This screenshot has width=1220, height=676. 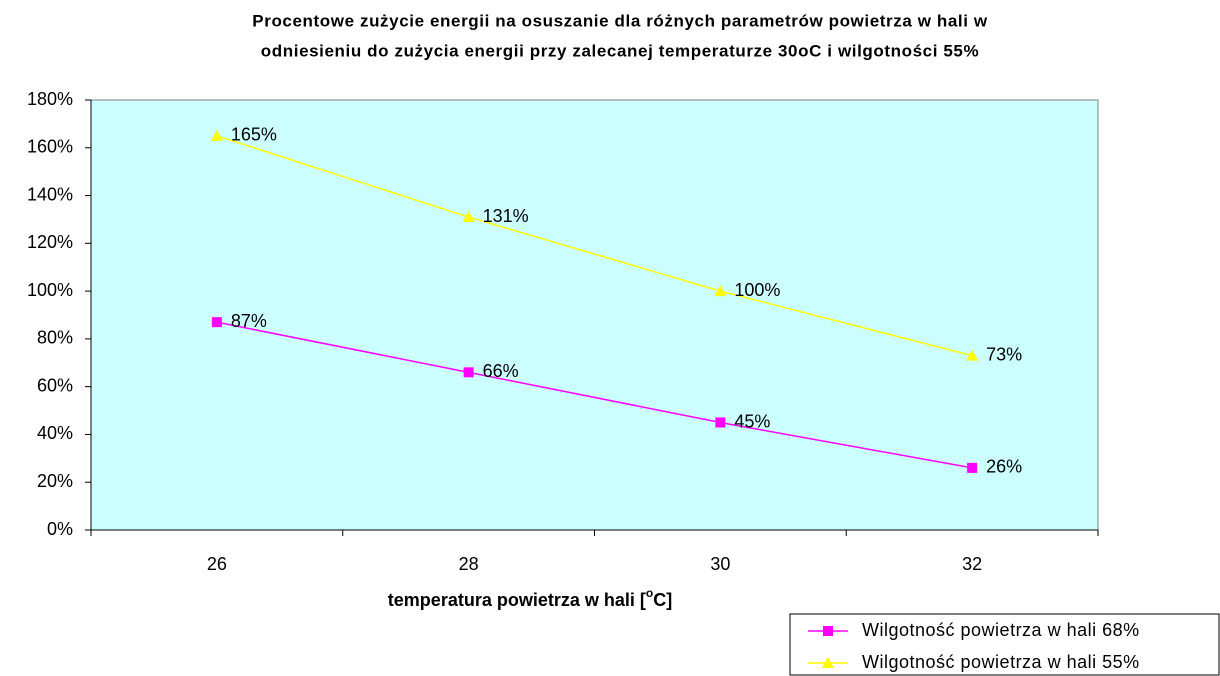 What do you see at coordinates (249, 321) in the screenshot?
I see `data-label: 87%` at bounding box center [249, 321].